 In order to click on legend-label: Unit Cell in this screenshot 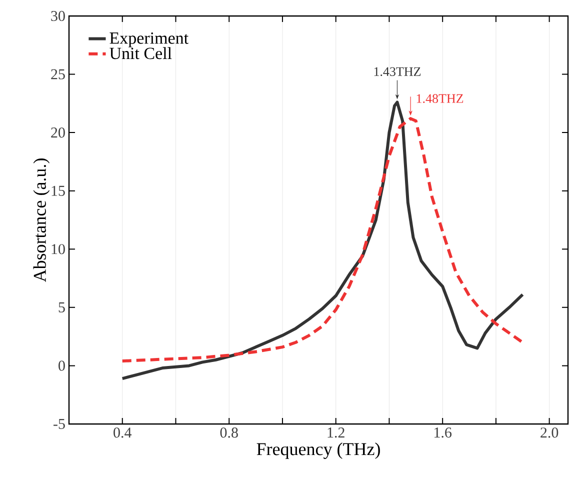, I will do `click(141, 53)`.